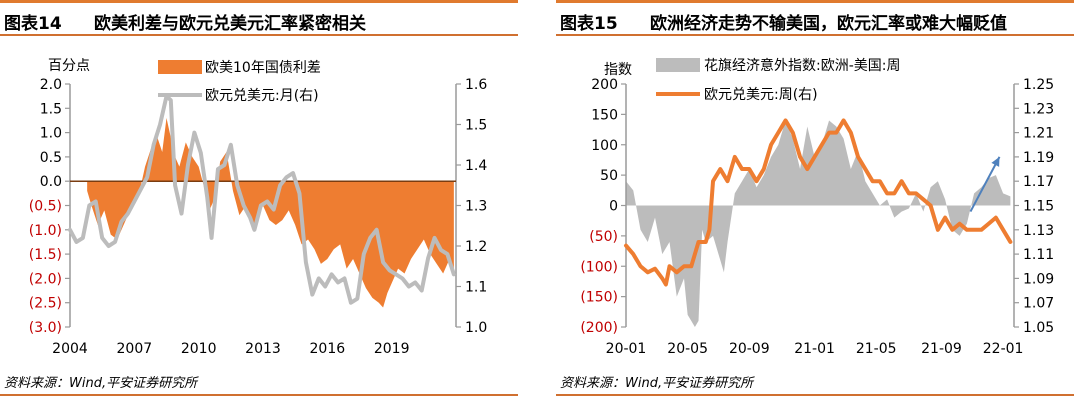 The height and width of the screenshot is (410, 1080). What do you see at coordinates (604, 85) in the screenshot?
I see `y-tick-label-left: 200` at bounding box center [604, 85].